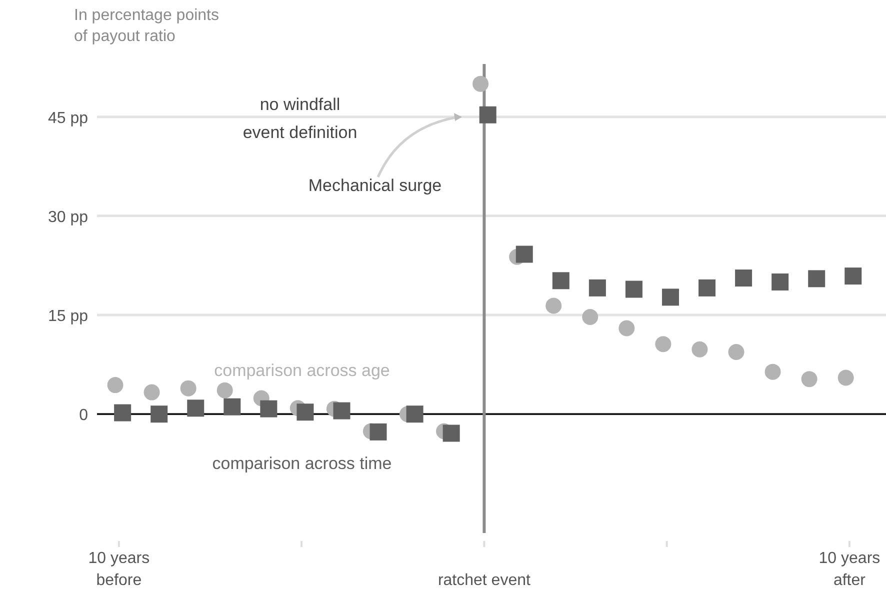  I want to click on y-tick-label: 30 pp, so click(68, 217).